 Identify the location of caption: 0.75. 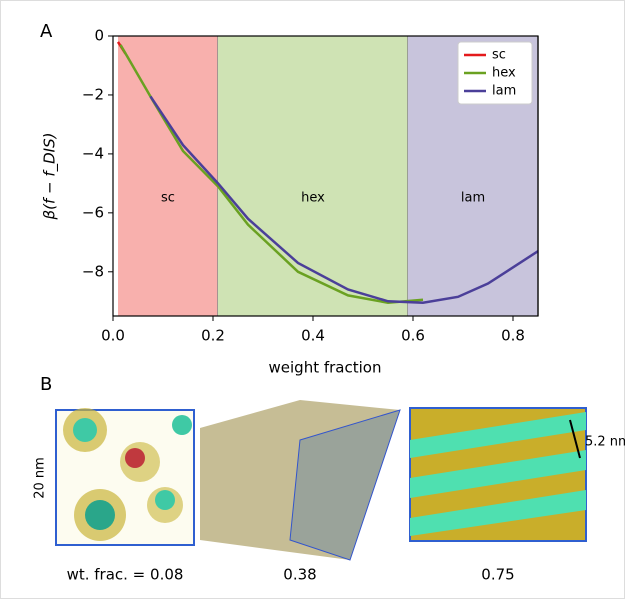
(497, 575).